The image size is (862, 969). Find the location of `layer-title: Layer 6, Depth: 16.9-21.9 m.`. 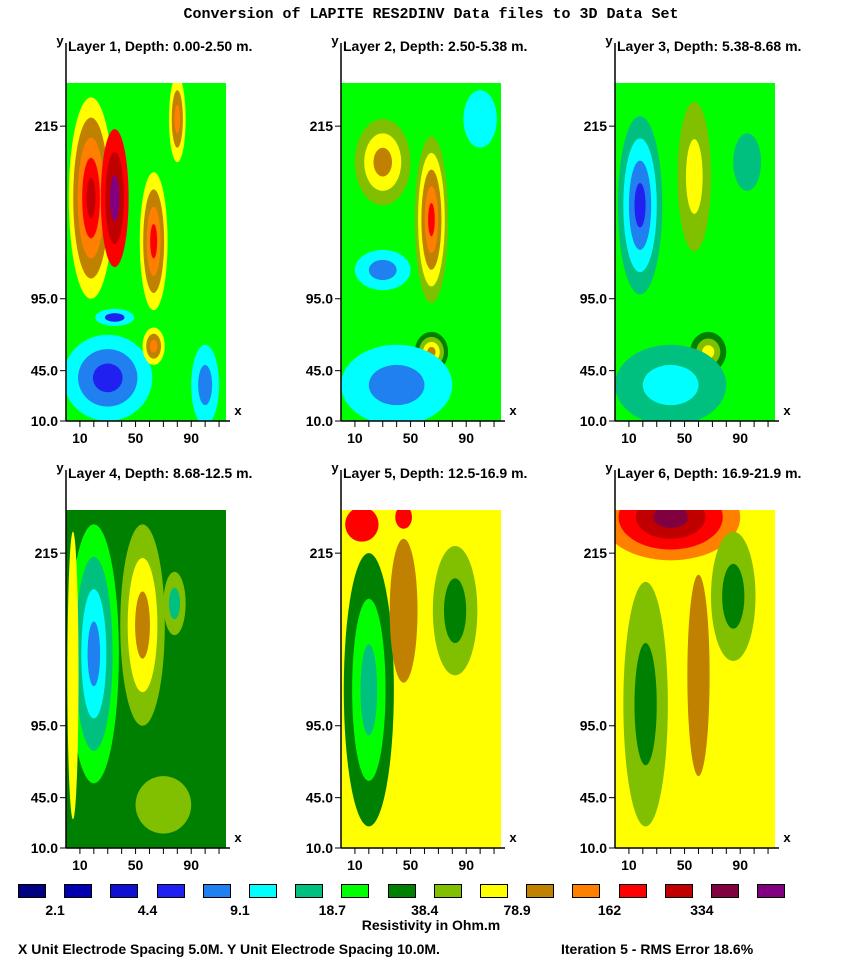

layer-title: Layer 6, Depth: 16.9-21.9 m. is located at coordinates (709, 473).